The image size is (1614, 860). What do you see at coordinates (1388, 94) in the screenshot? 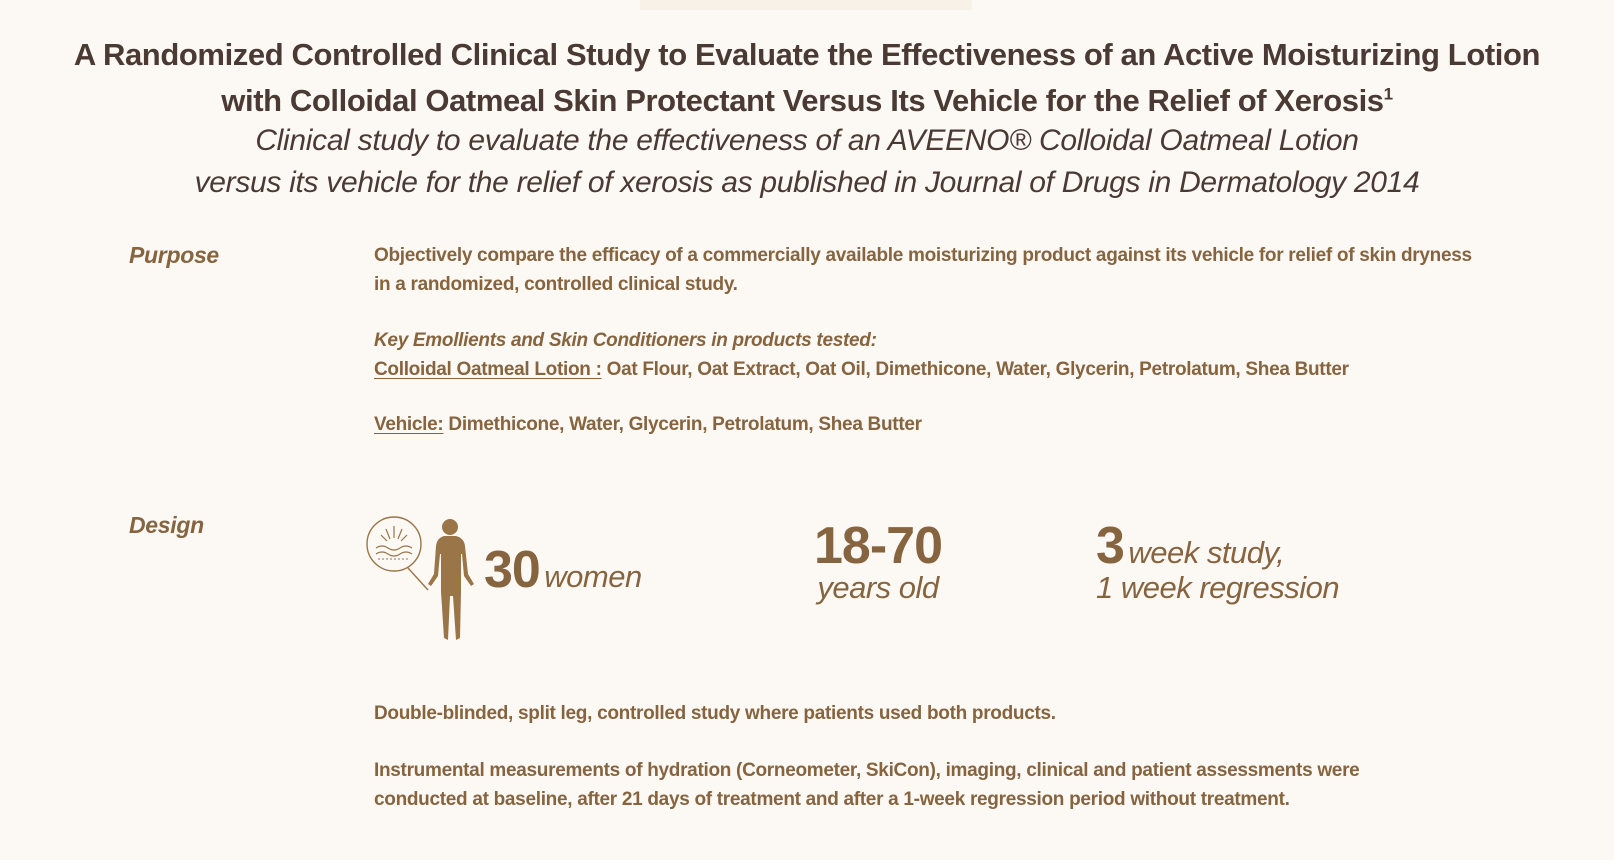
I see `title-footnote: 1` at bounding box center [1388, 94].